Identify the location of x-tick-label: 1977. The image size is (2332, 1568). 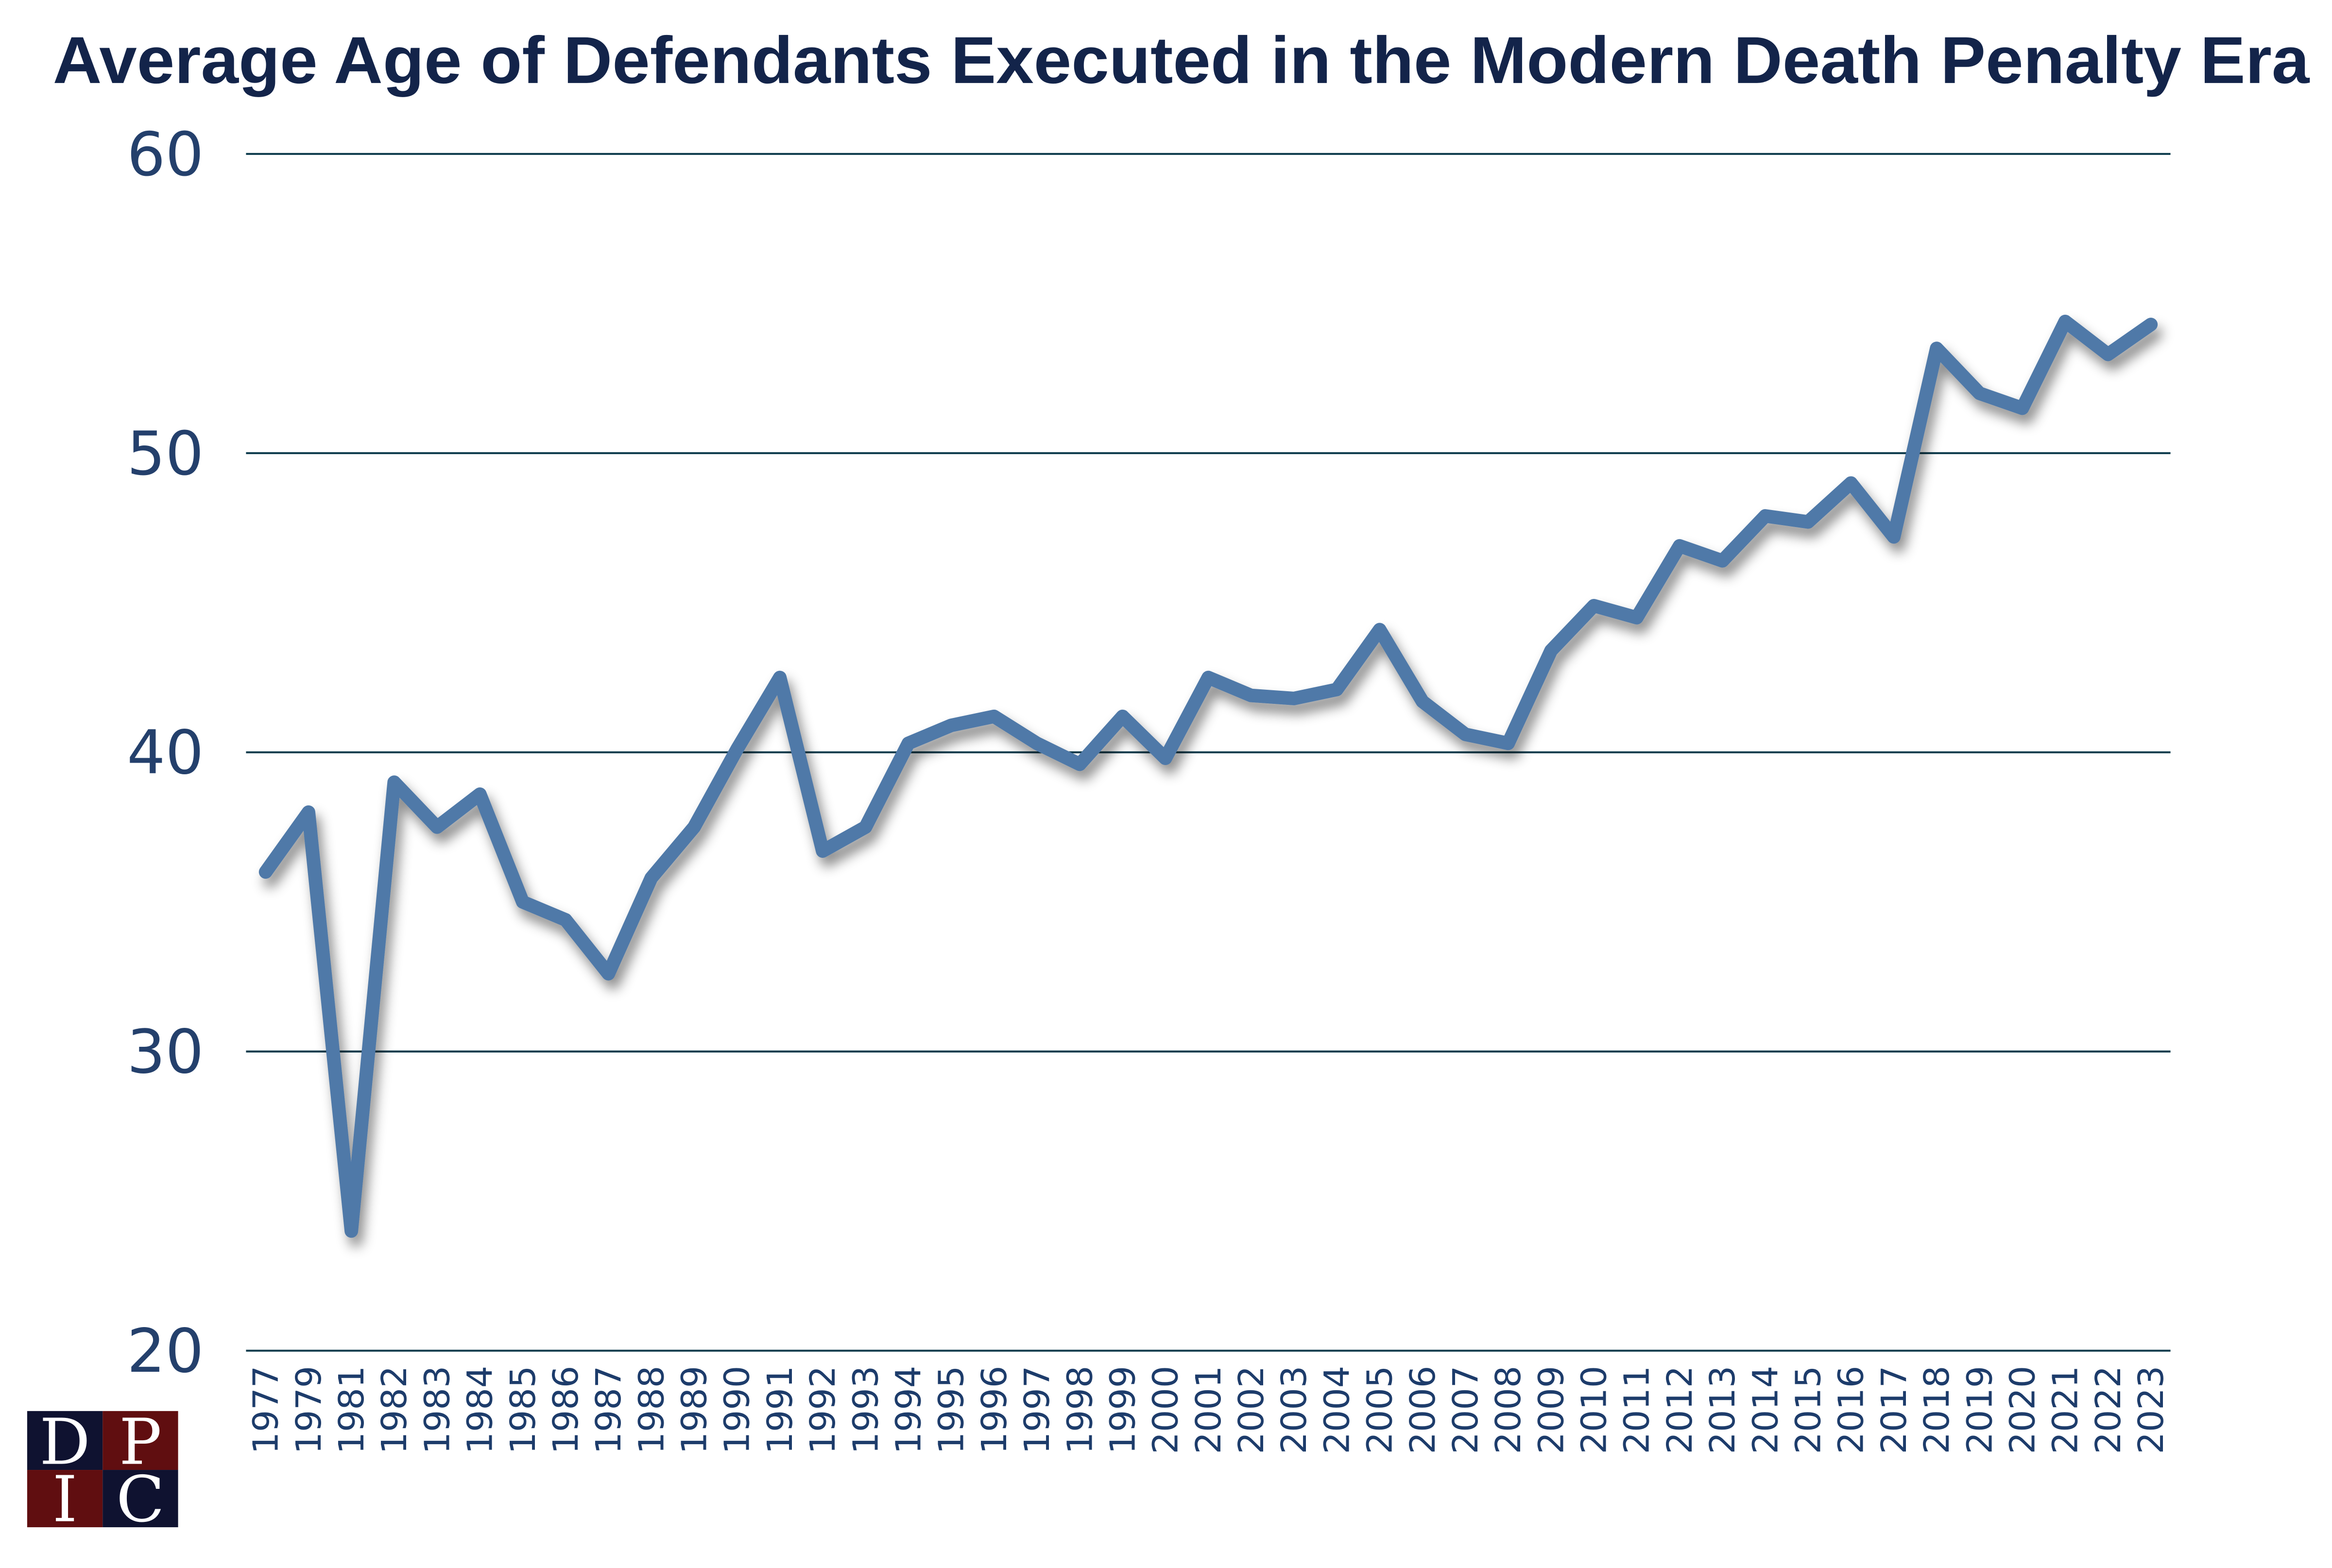
(266, 1410).